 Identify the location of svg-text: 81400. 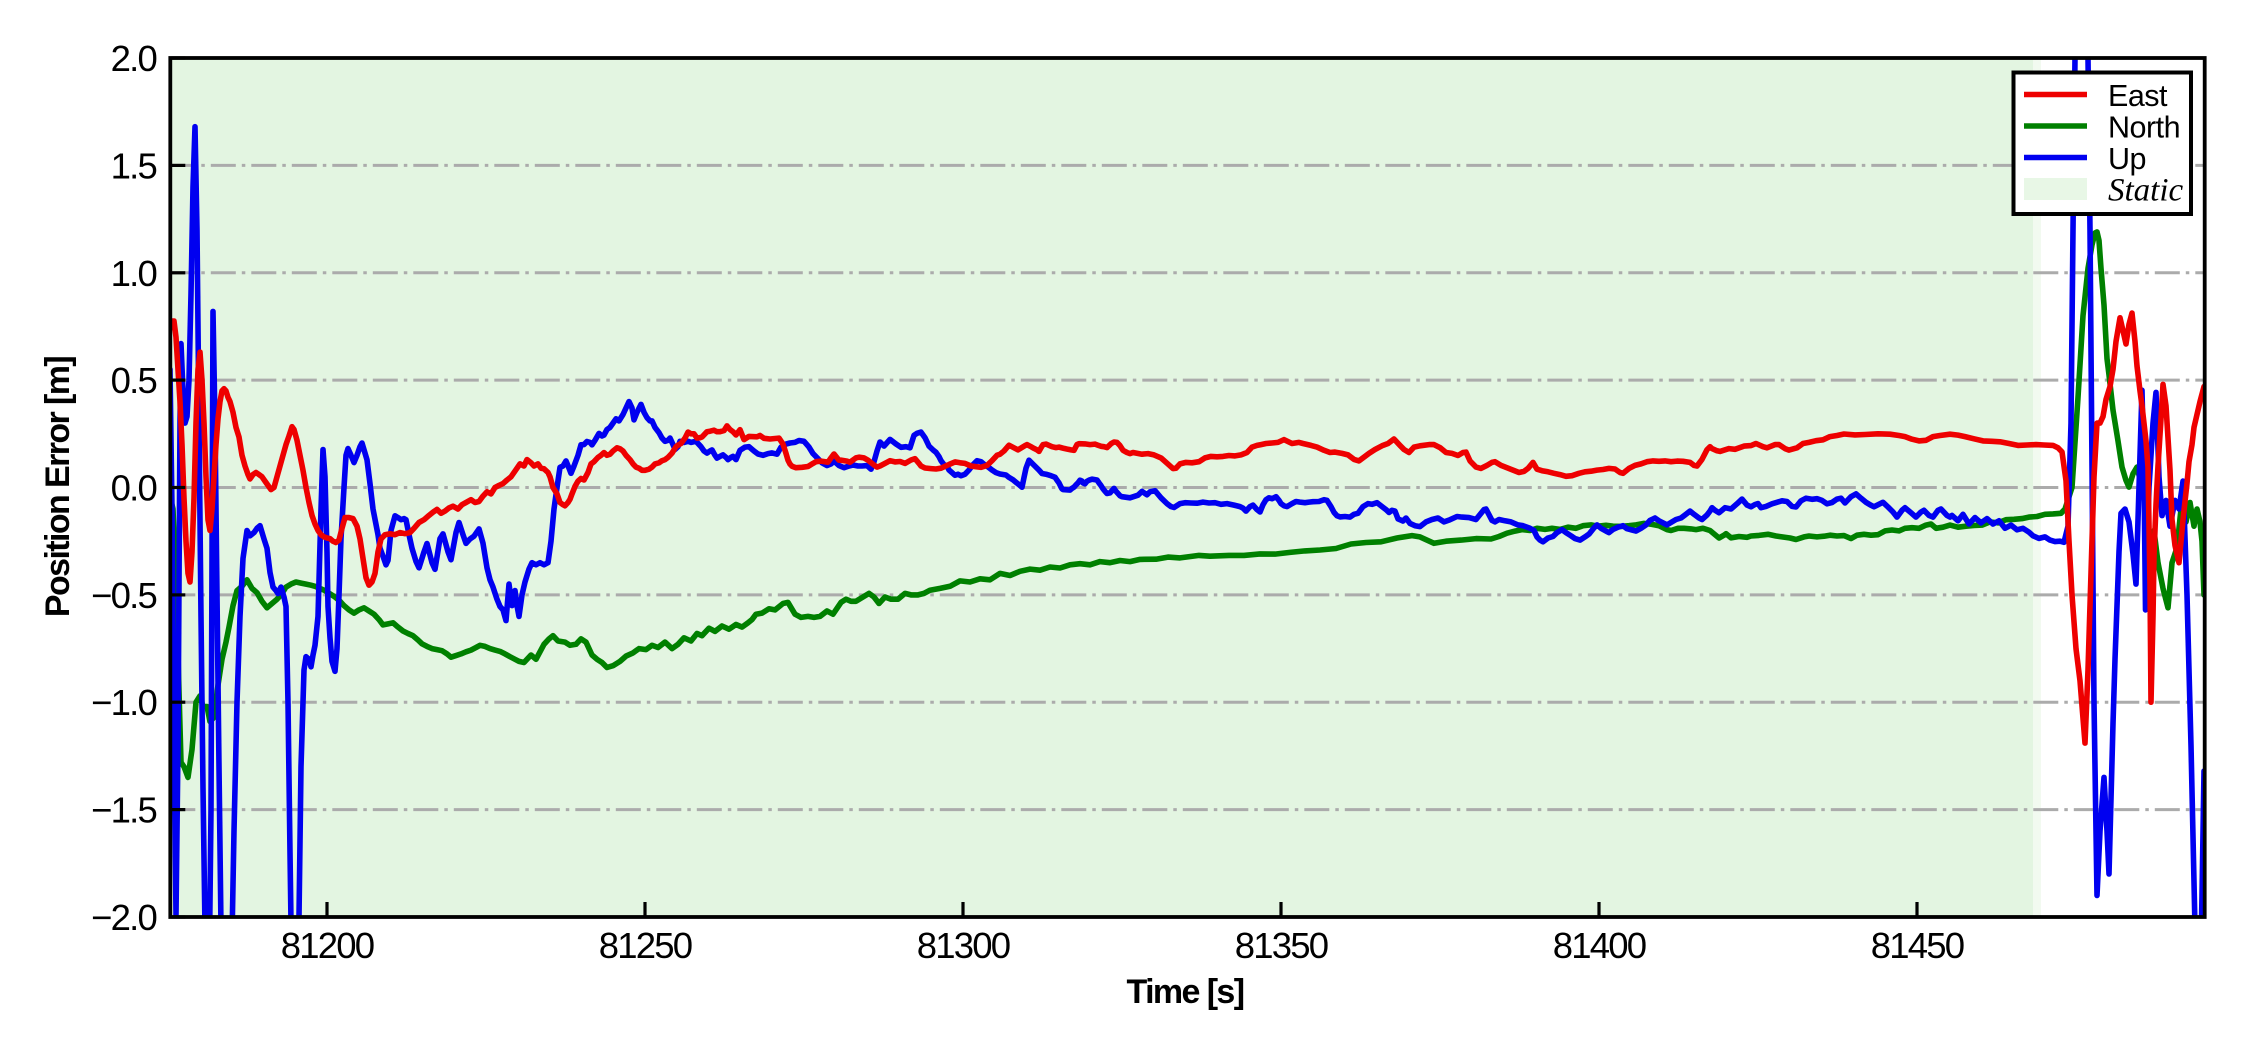
(1599, 945).